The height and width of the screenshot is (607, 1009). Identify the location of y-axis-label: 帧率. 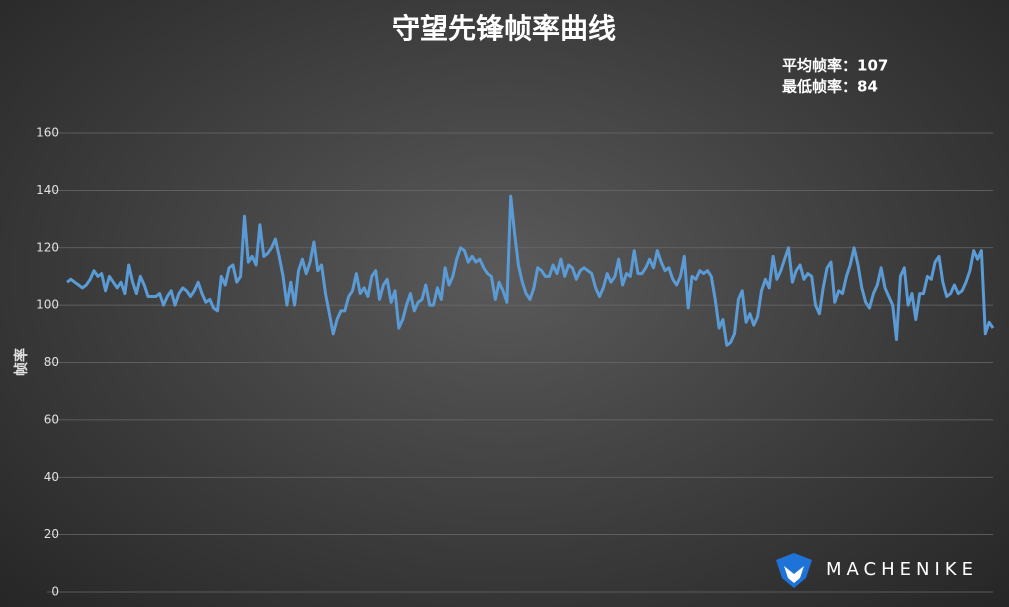
(21, 362).